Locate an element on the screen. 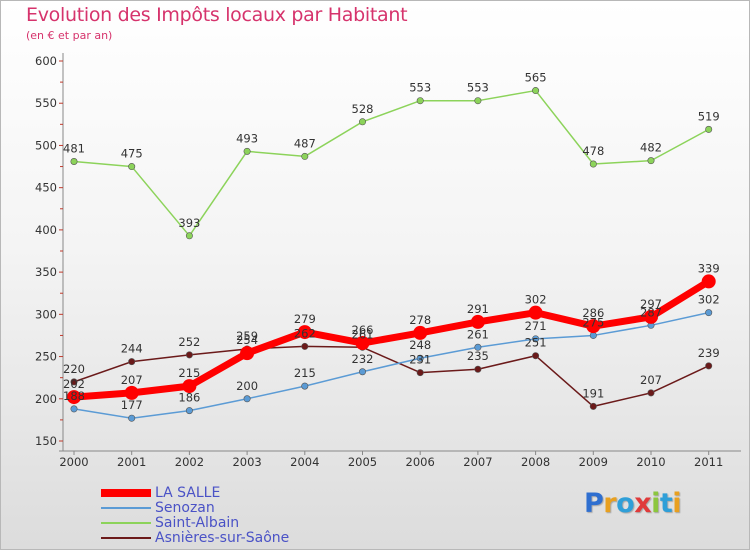 The width and height of the screenshot is (750, 550). y-tick-label: 150 is located at coordinates (46, 441).